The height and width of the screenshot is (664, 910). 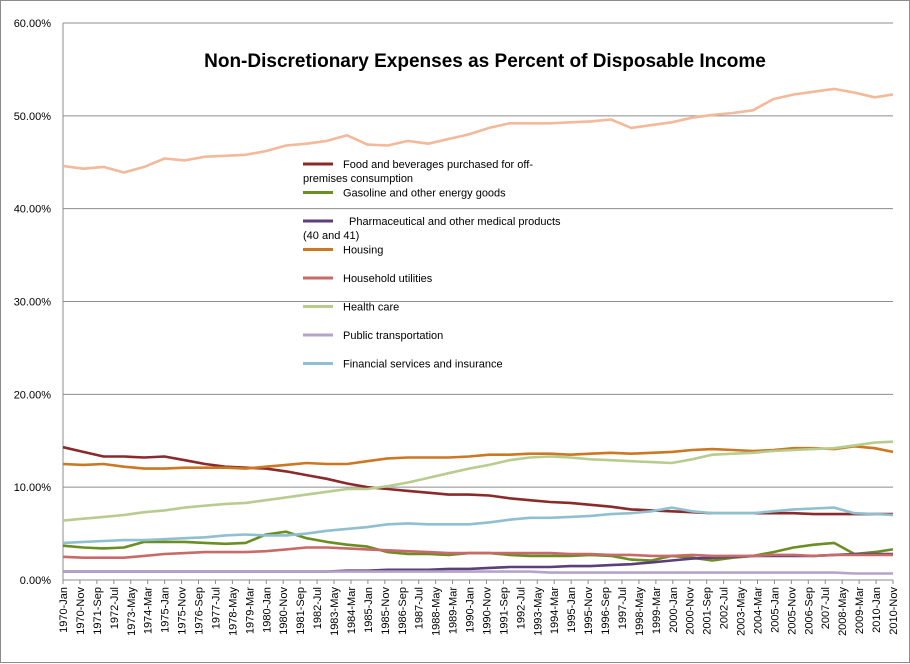 I want to click on x-tick-label: 1984-Mar, so click(x=352, y=610).